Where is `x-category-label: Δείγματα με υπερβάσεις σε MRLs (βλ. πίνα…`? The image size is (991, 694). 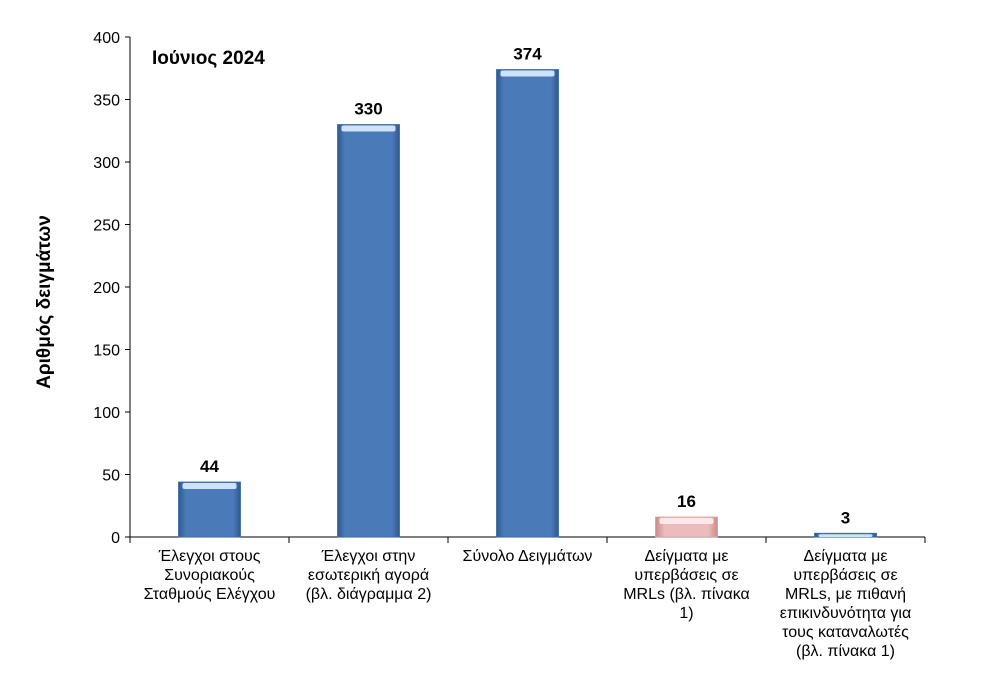 x-category-label: Δείγματα με υπερβάσεις σε MRLs (βλ. πίνα… is located at coordinates (686, 585).